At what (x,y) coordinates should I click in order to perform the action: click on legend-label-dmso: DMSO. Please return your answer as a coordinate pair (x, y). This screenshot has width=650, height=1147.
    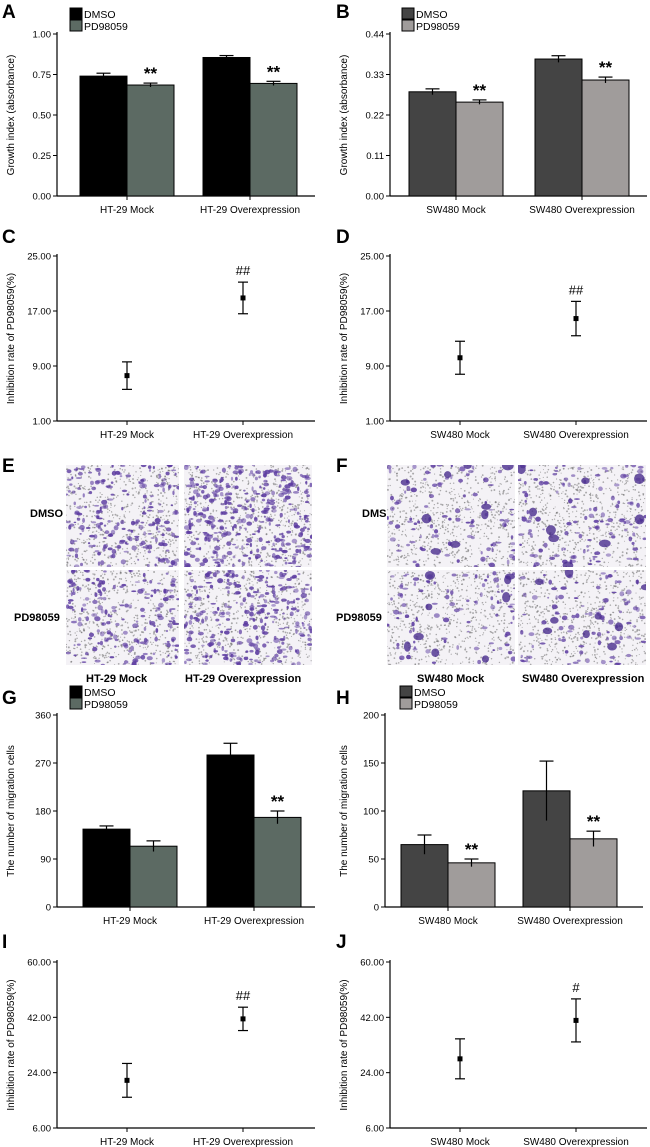
    Looking at the image, I should click on (430, 693).